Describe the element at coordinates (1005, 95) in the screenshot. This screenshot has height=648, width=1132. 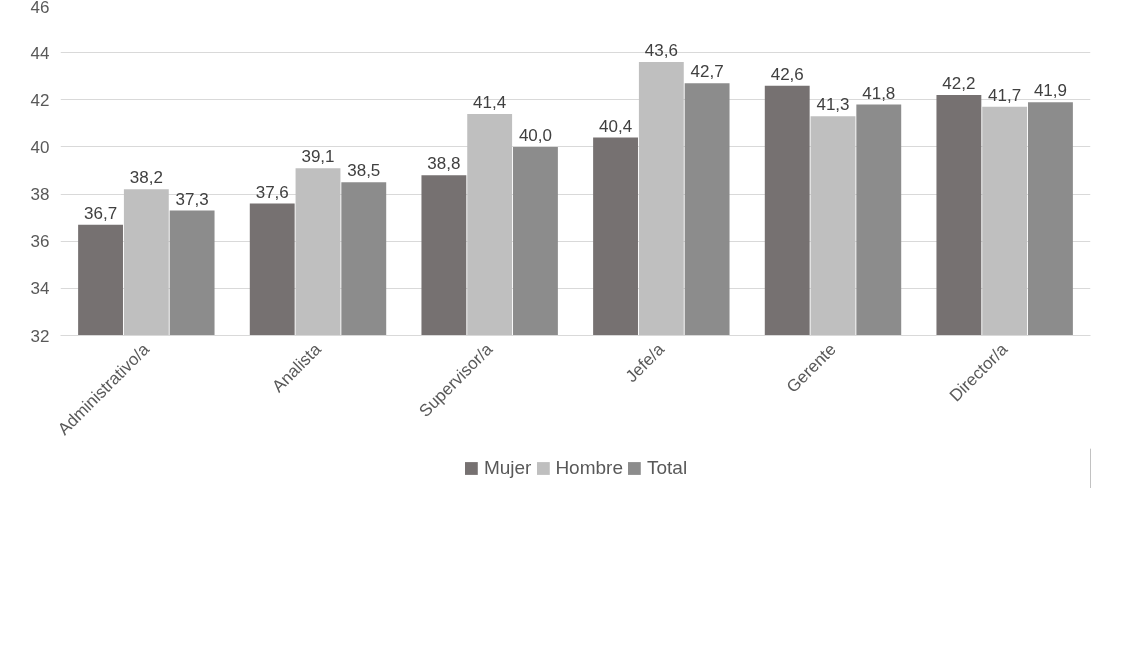
I see `data-label: 41,7` at that location.